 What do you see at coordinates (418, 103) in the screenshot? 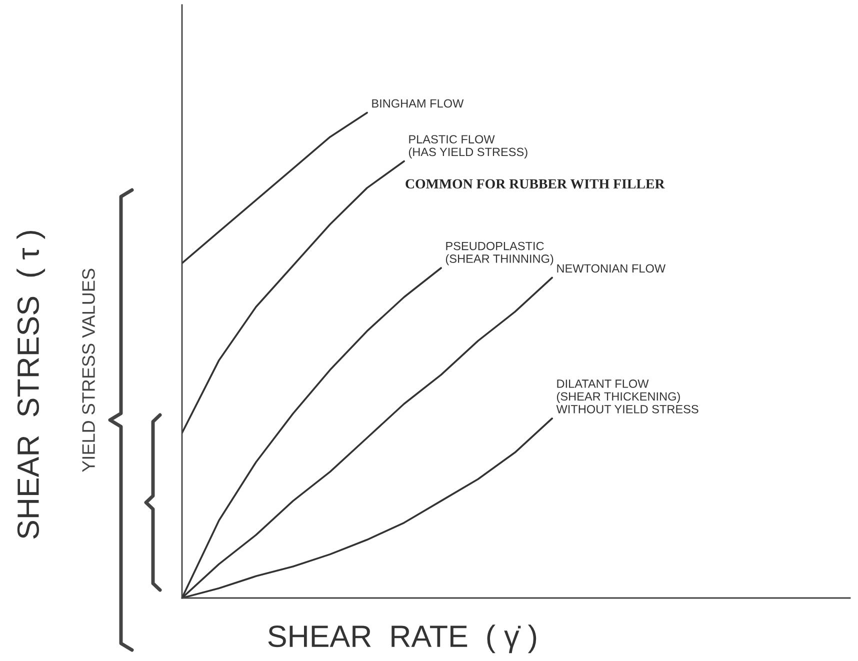
I see `text: BINGHAM FLOW` at bounding box center [418, 103].